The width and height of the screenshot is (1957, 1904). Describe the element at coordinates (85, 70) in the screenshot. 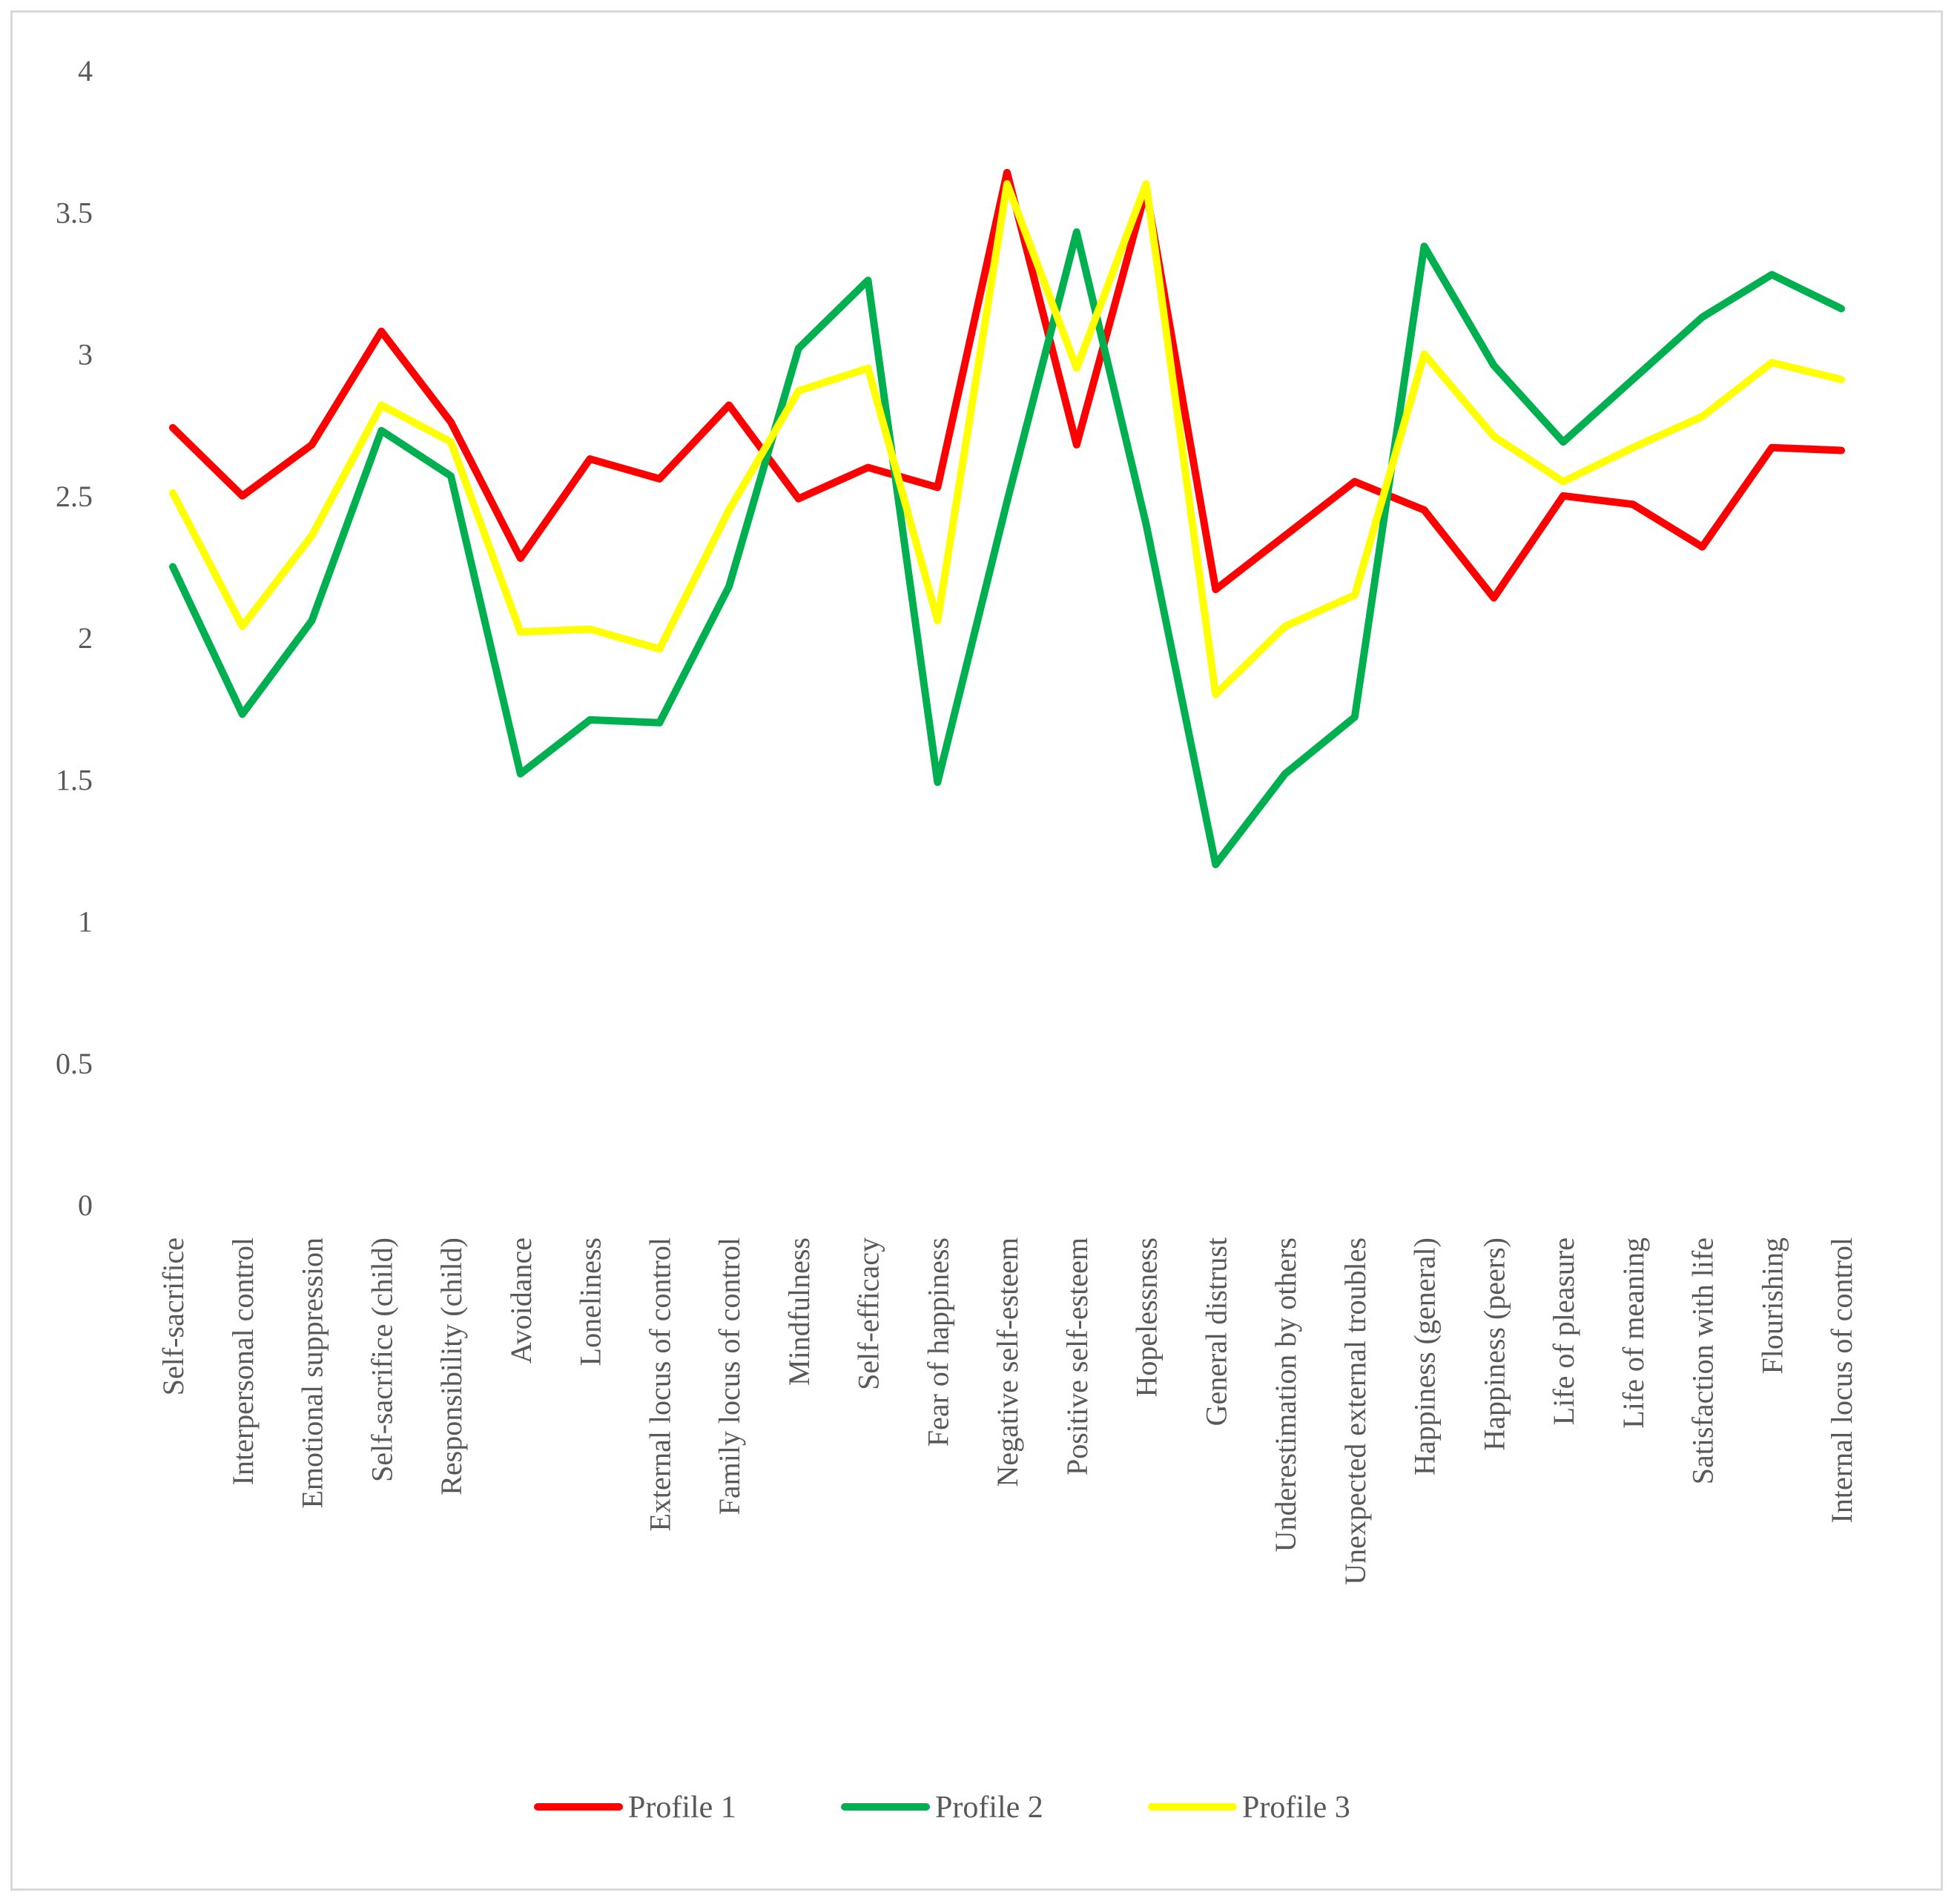

I see `y-tick-label: 4` at that location.